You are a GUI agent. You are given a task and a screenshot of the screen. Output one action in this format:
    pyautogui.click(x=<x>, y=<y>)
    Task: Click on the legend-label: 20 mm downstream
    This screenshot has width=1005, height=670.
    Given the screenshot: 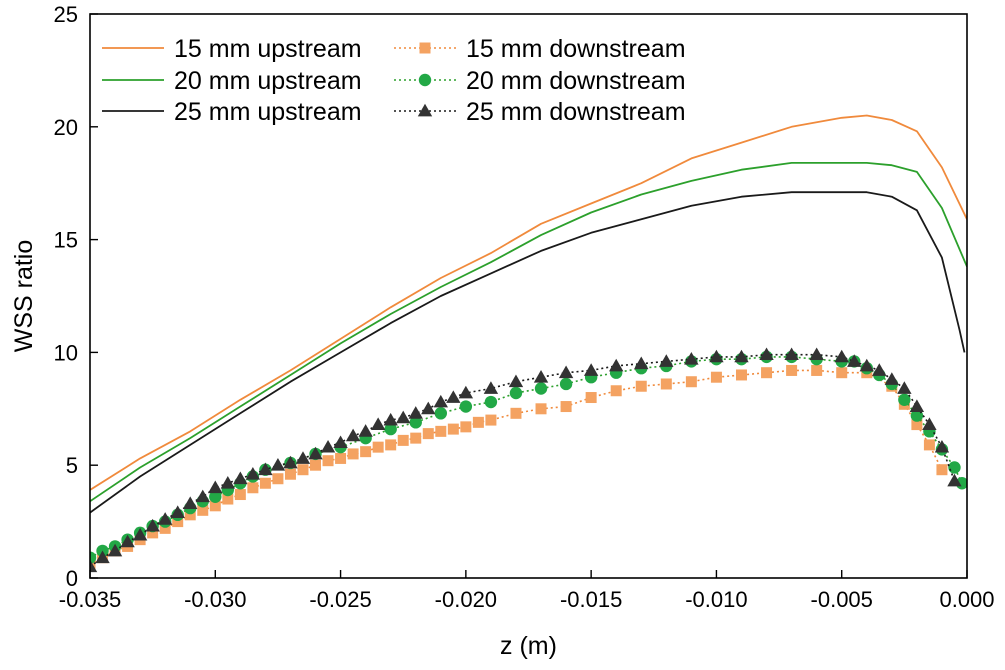 What is the action you would take?
    pyautogui.click(x=576, y=81)
    